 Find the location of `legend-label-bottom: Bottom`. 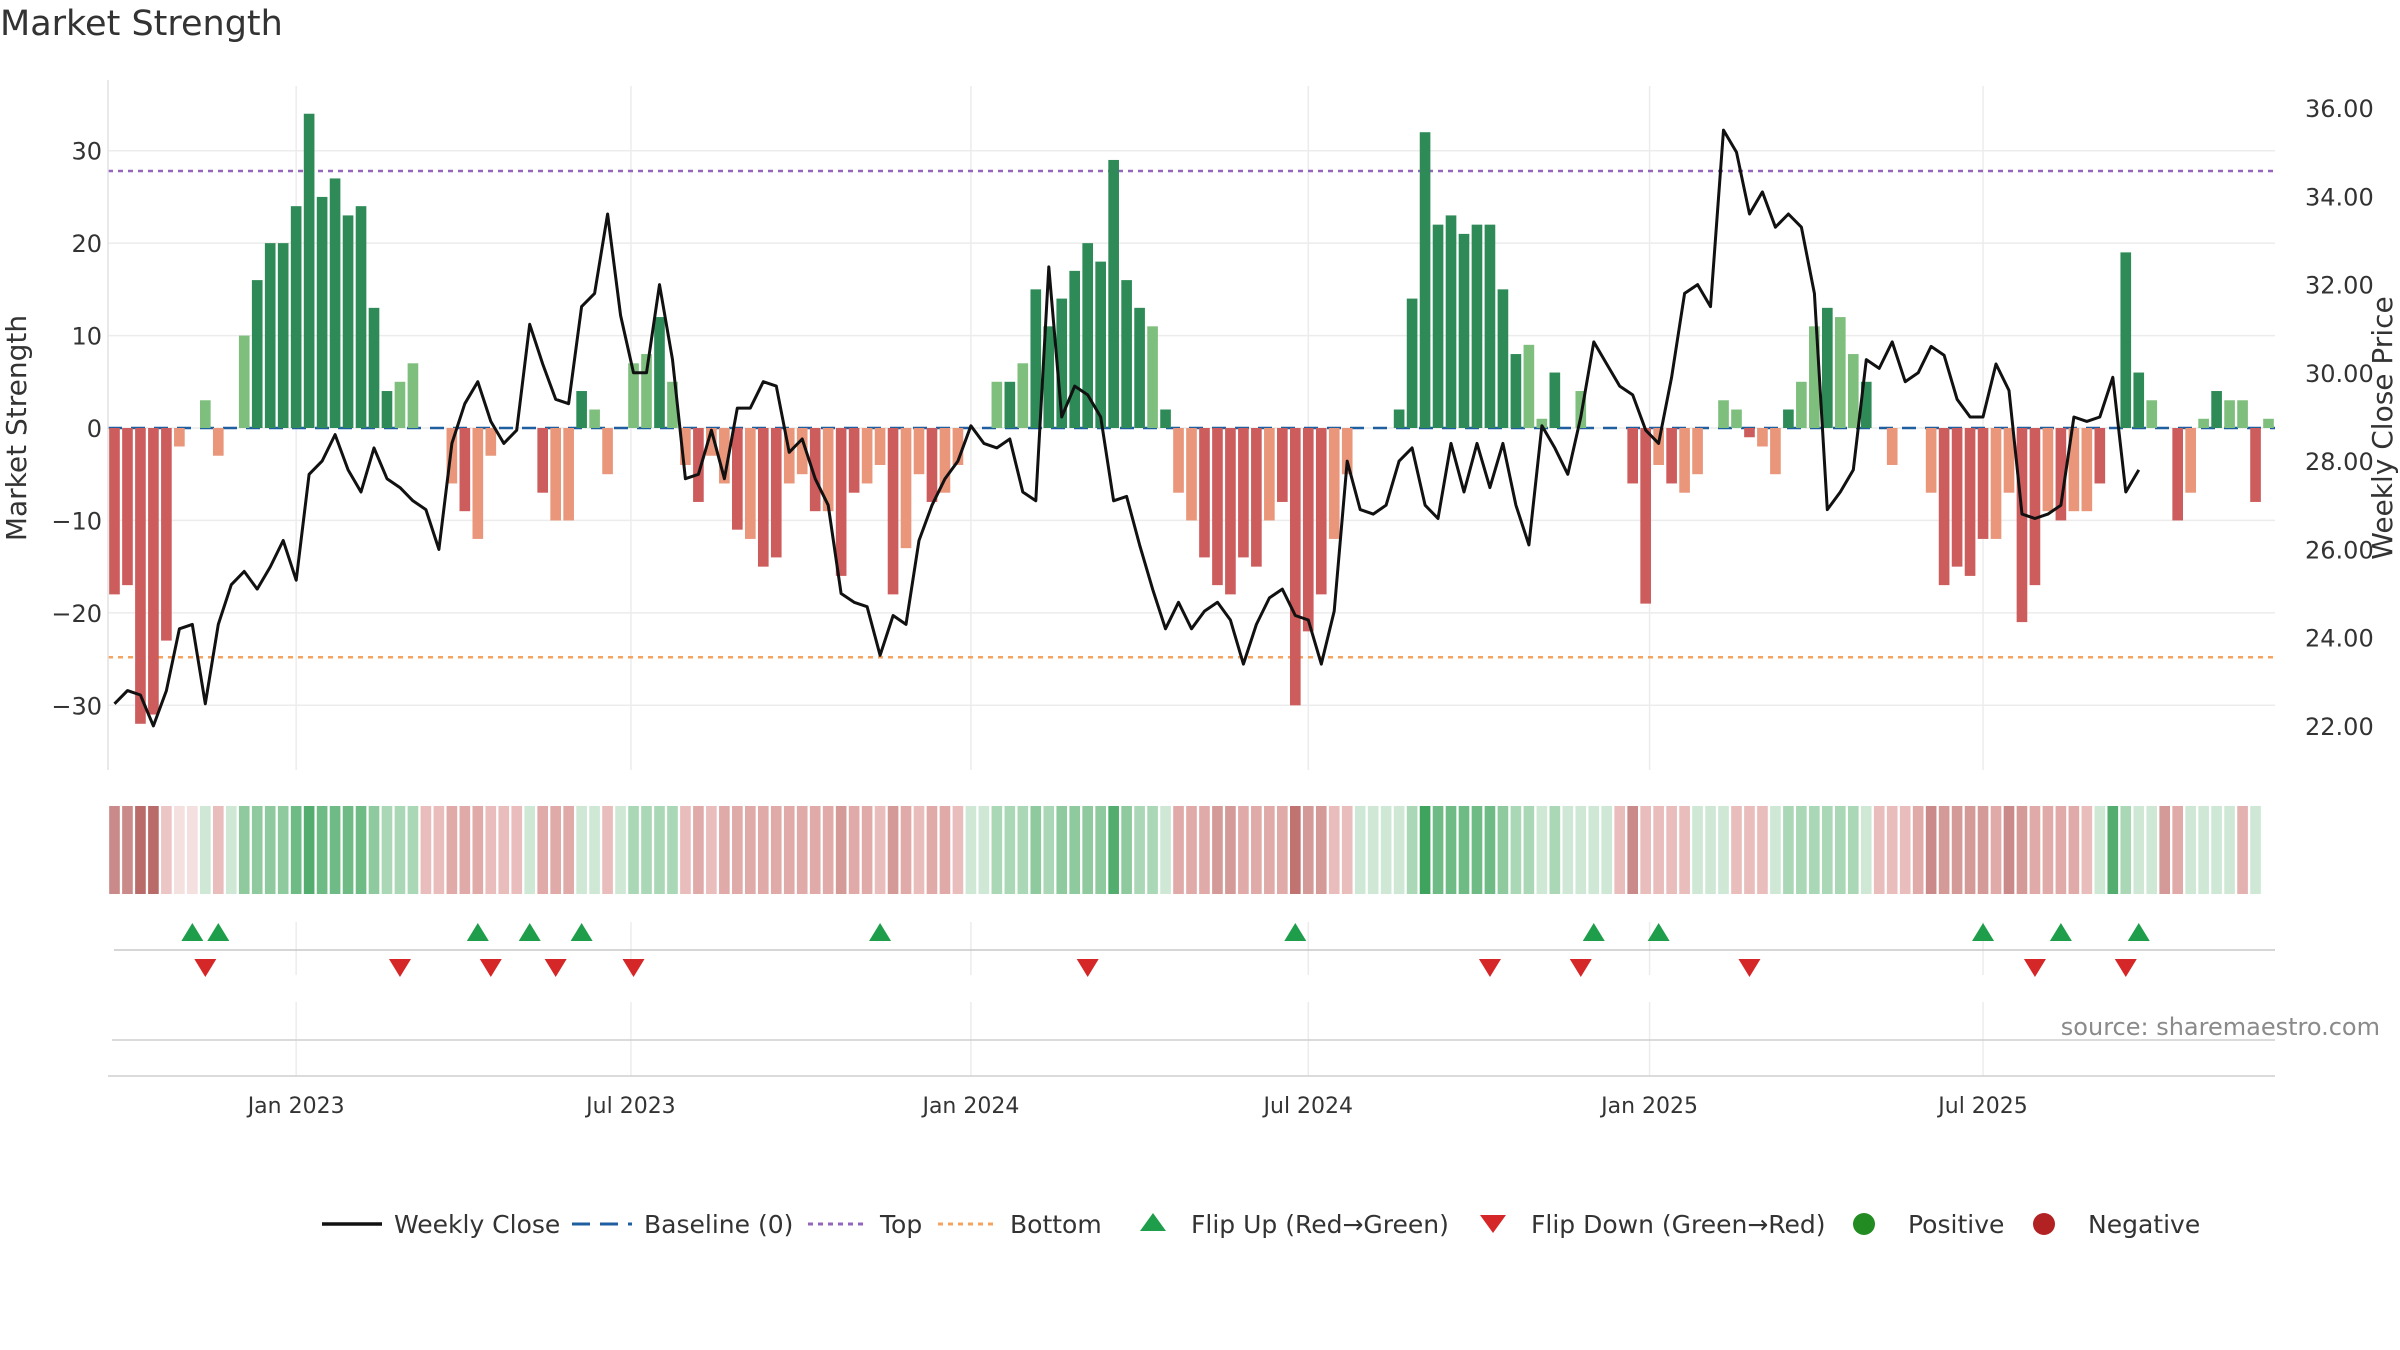

legend-label-bottom: Bottom is located at coordinates (1056, 1224).